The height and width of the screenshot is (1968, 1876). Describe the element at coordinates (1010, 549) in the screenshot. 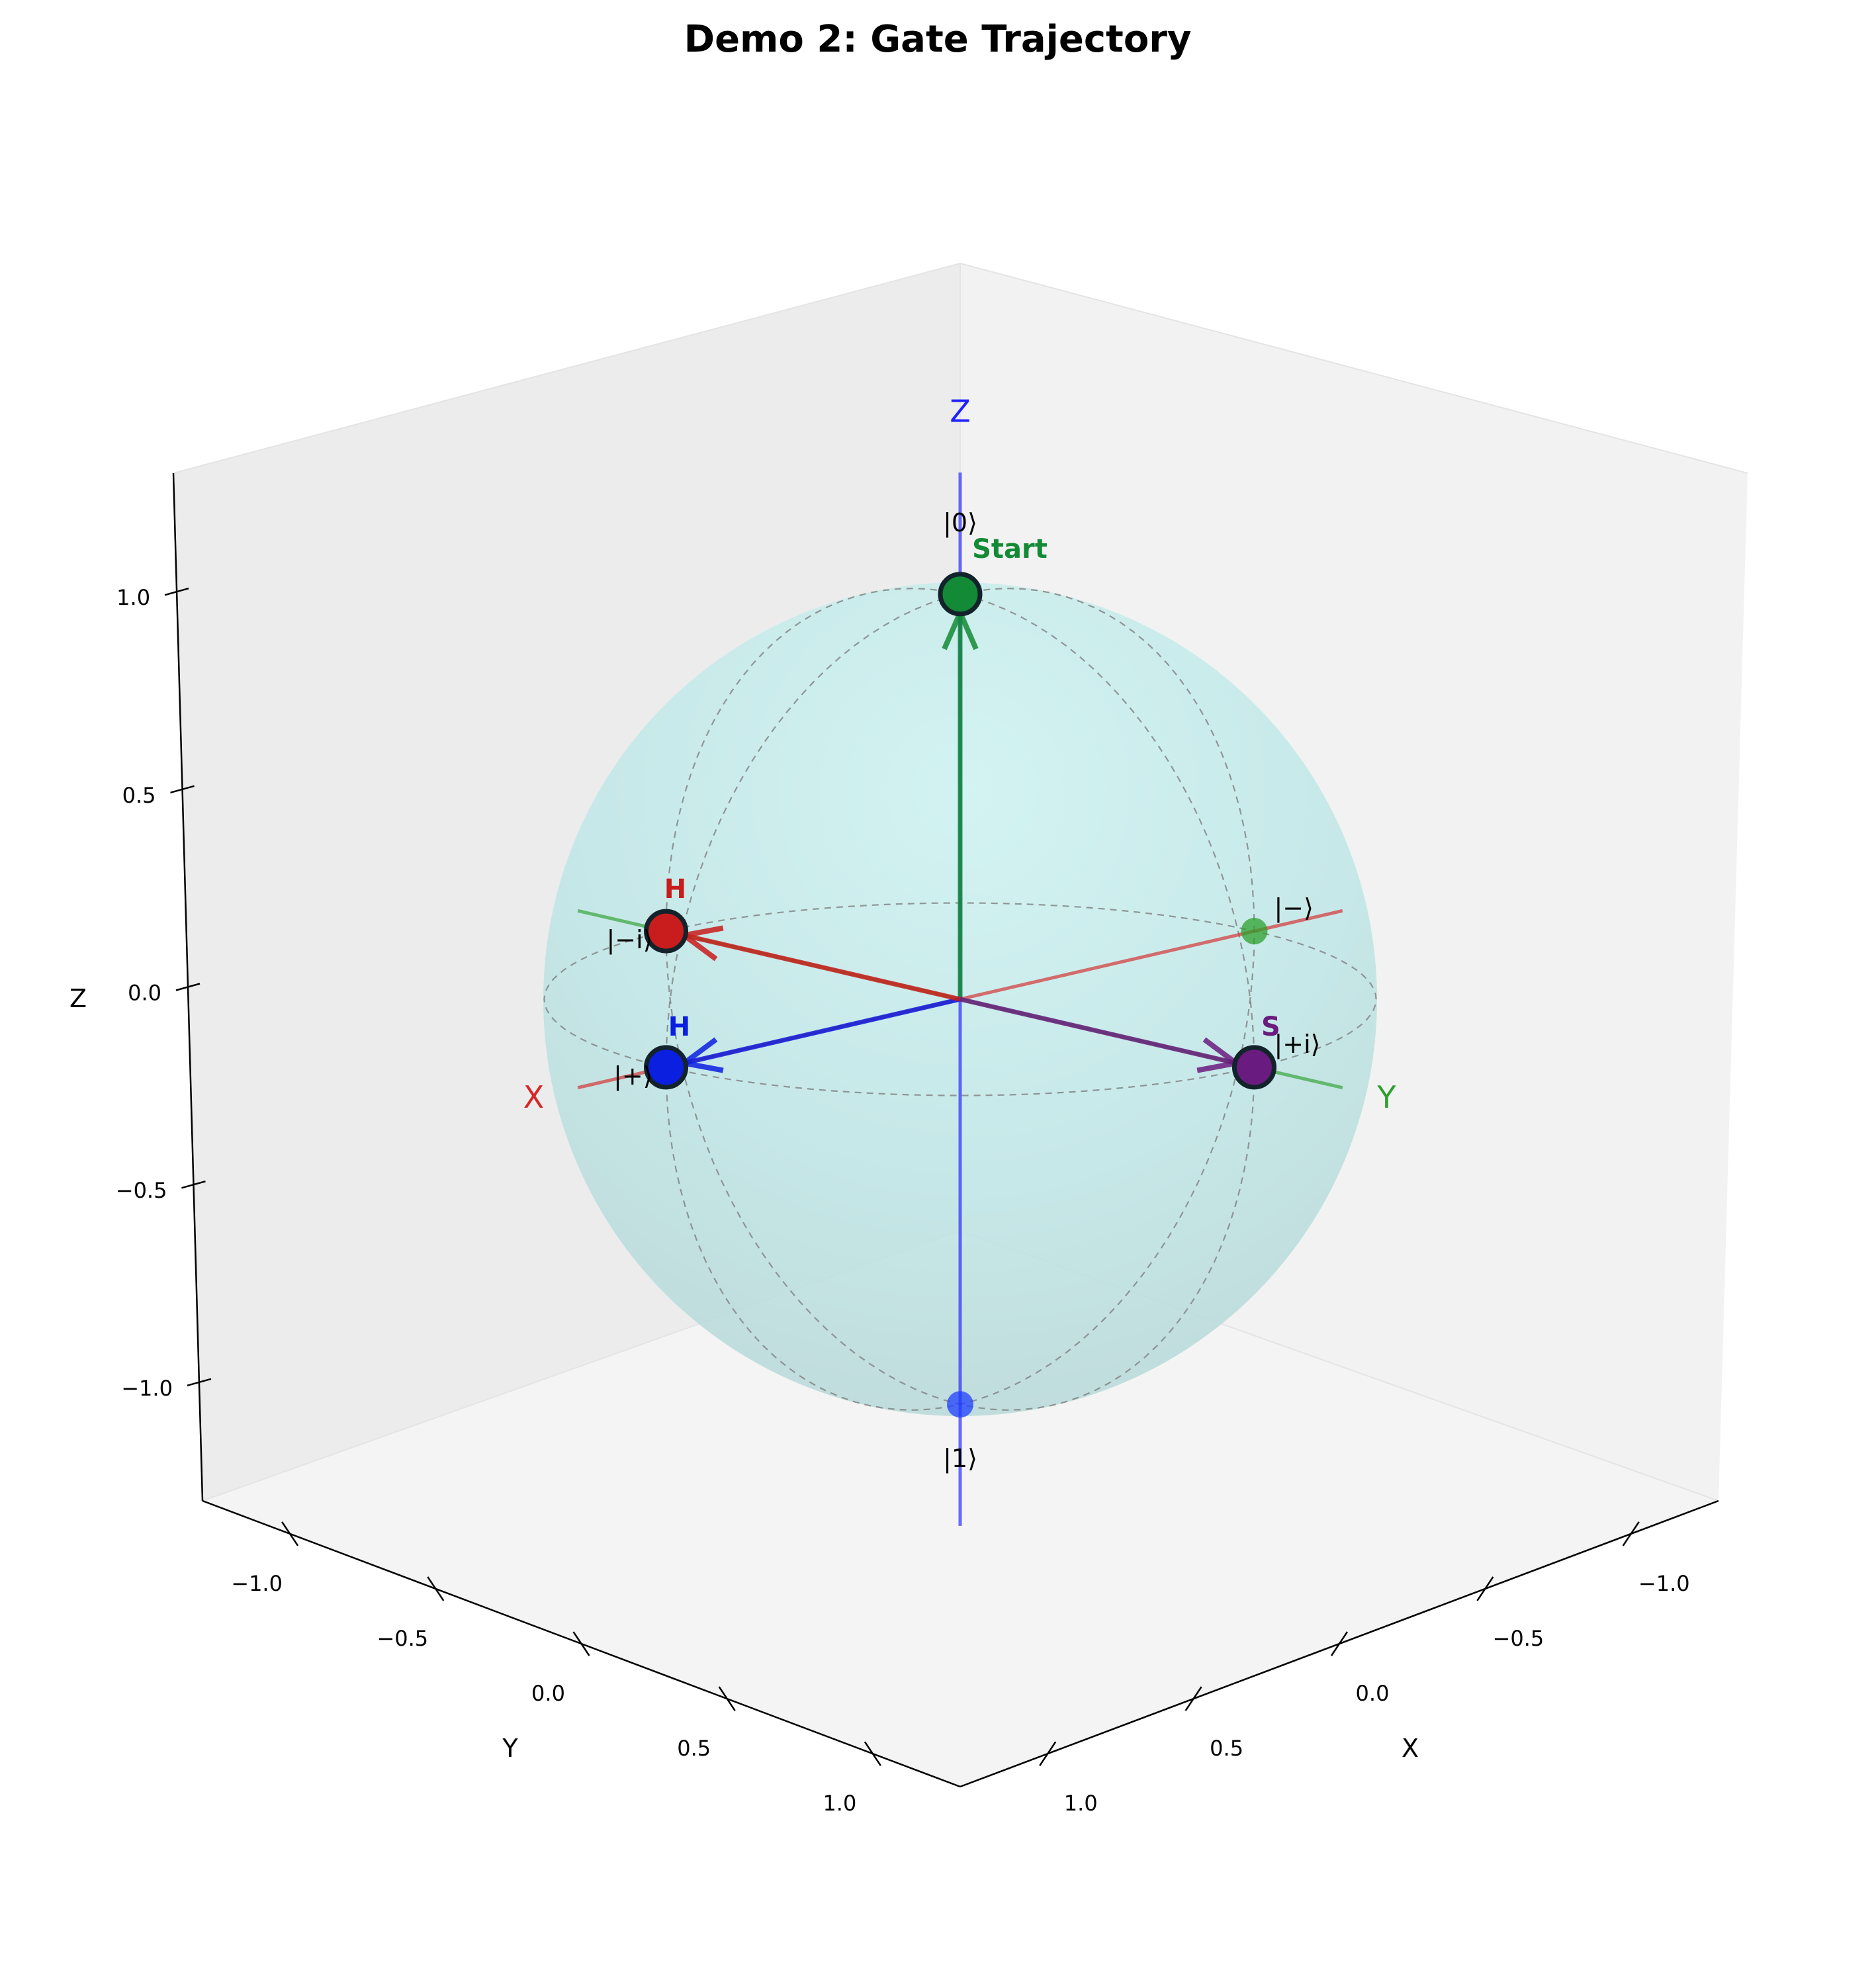

I see `gate-label: Start` at that location.